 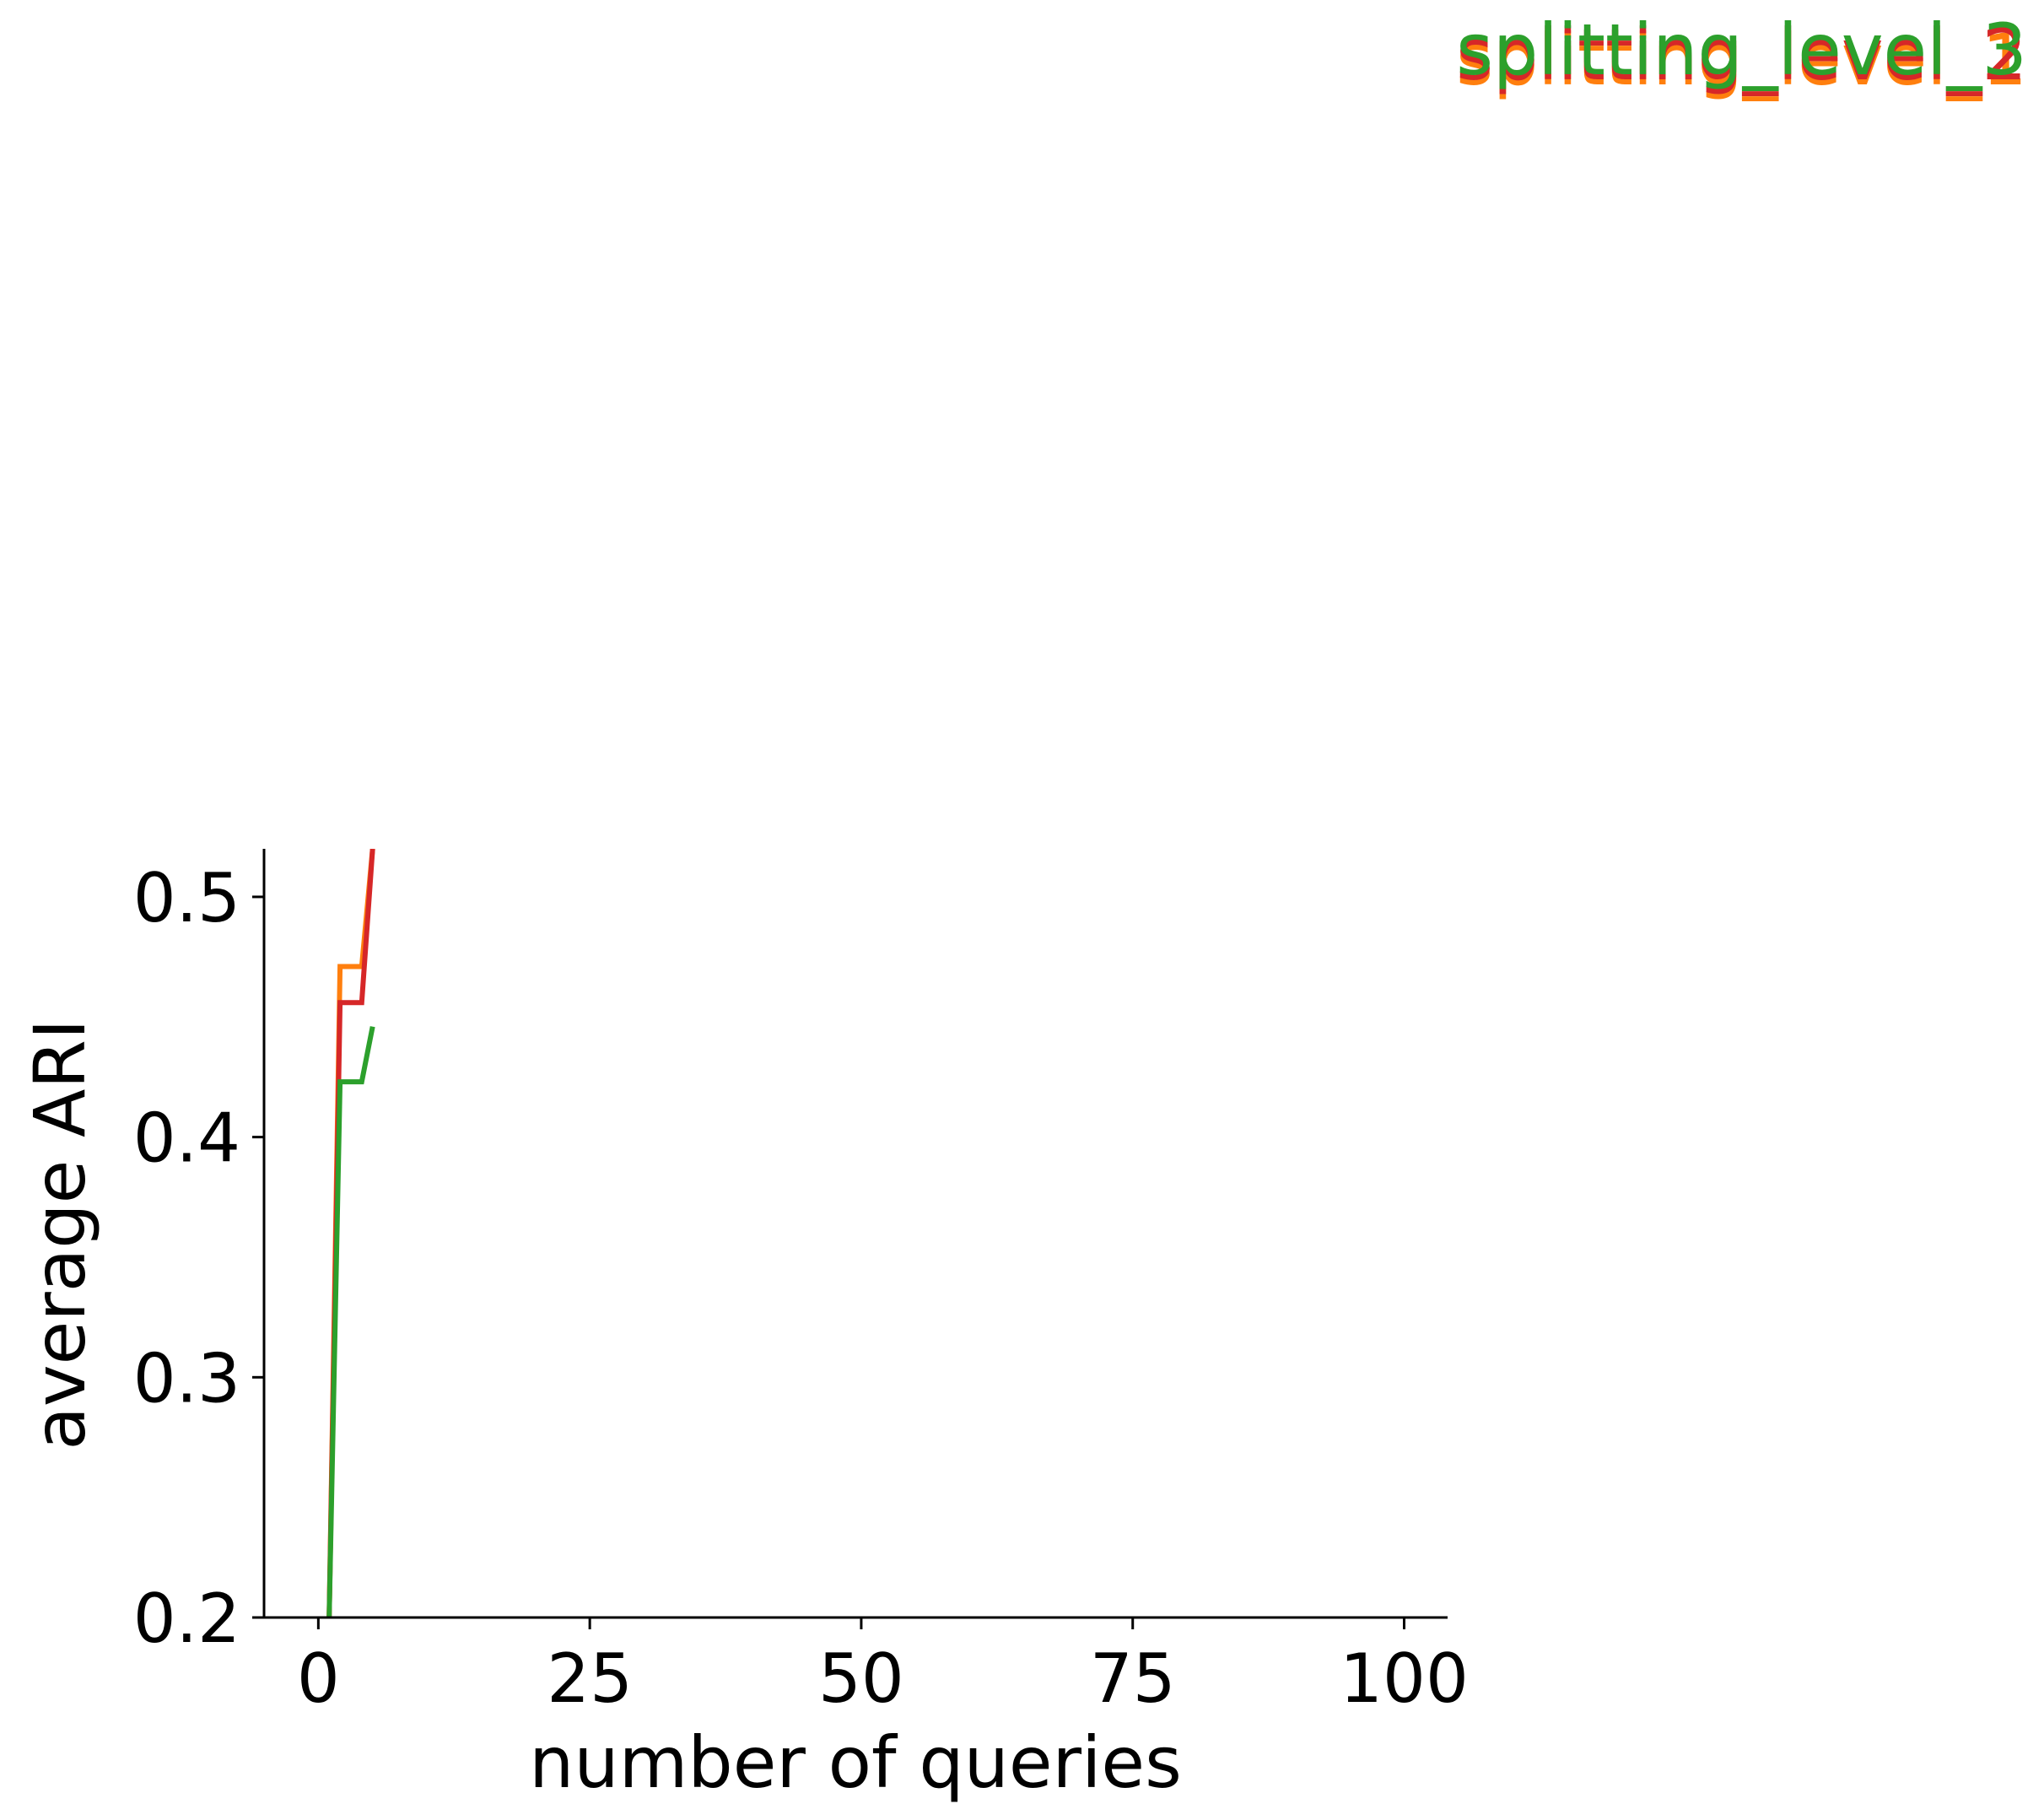 I want to click on y-axis-label: average ARI, so click(x=60, y=1234).